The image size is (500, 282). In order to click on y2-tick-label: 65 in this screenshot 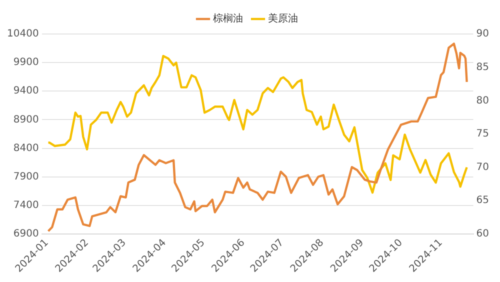, I will do `click(483, 200)`.